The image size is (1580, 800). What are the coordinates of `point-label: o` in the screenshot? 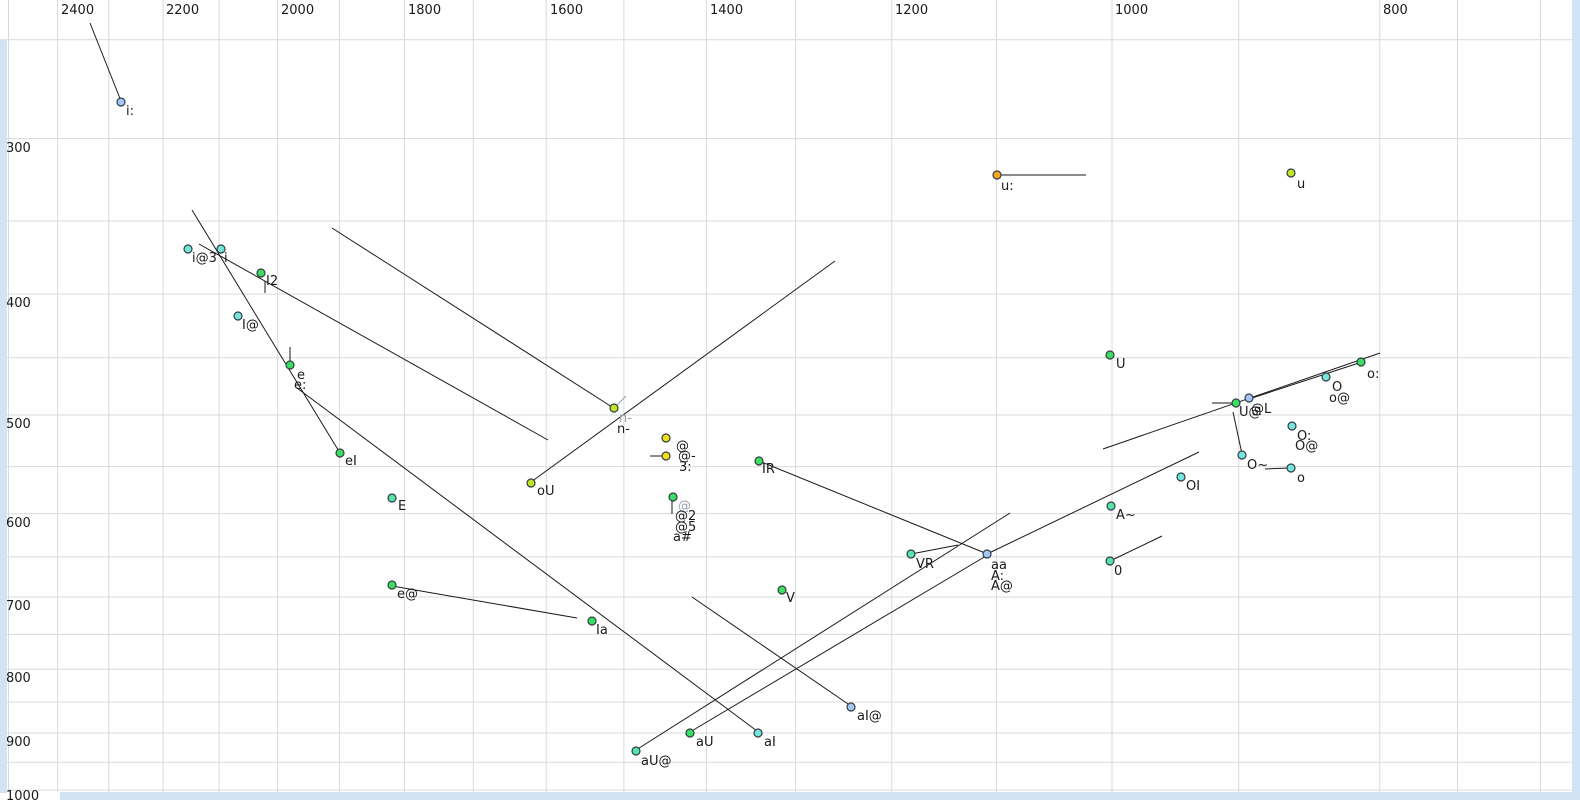 It's located at (1301, 478).